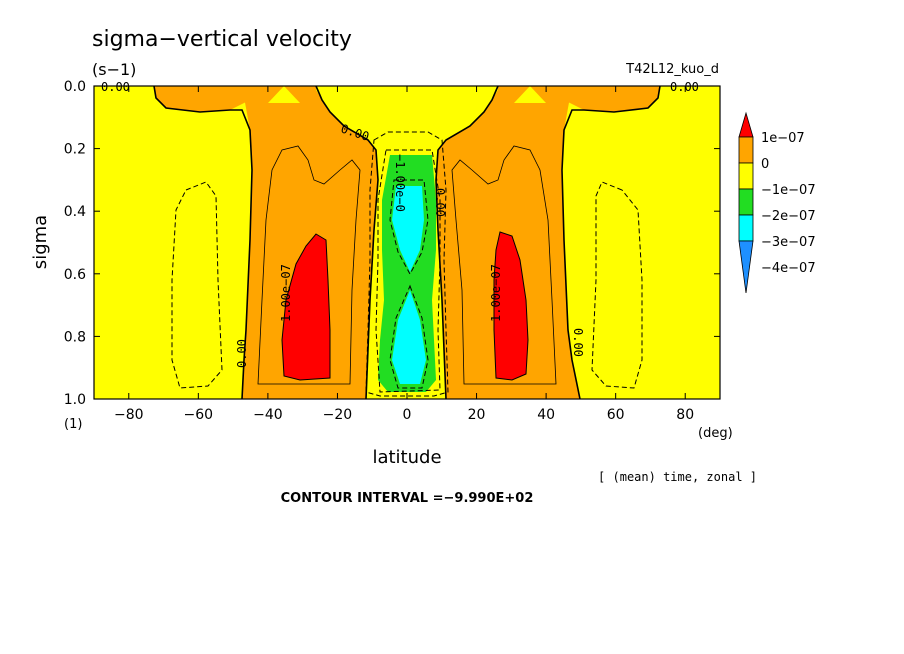 The image size is (904, 654). I want to click on x-axis-title: latitude, so click(406, 457).